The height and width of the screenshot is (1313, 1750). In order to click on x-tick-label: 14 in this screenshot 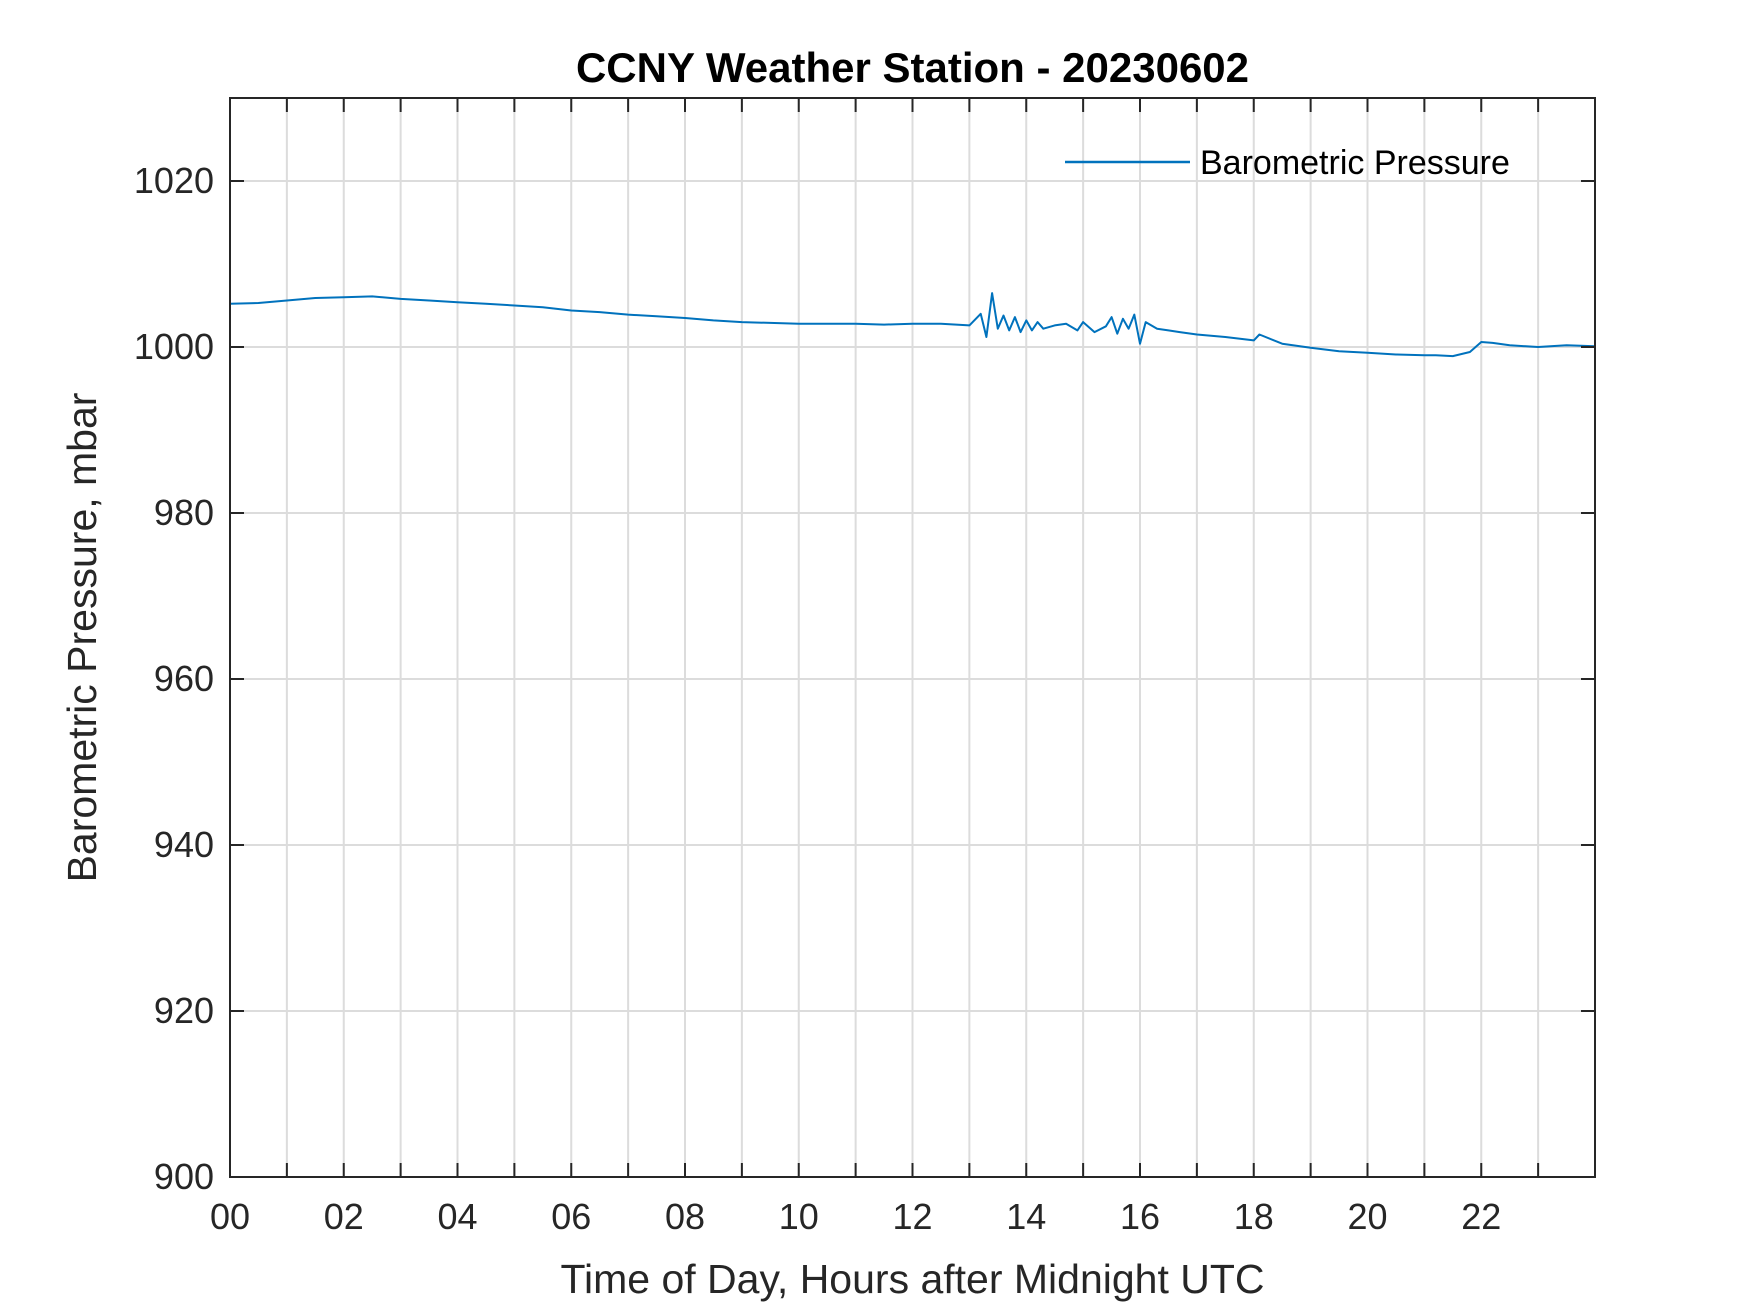, I will do `click(1026, 1216)`.